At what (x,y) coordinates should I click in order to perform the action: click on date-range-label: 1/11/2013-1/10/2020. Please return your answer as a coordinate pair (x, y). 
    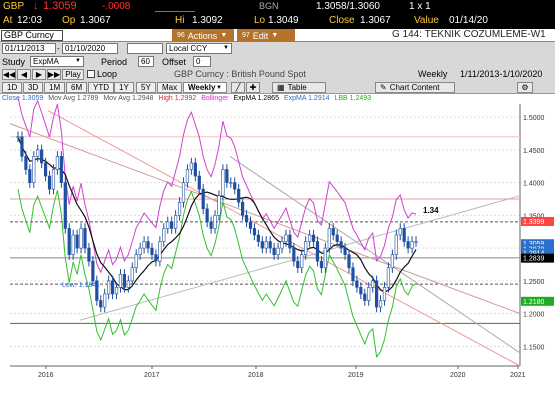
    Looking at the image, I should click on (501, 74).